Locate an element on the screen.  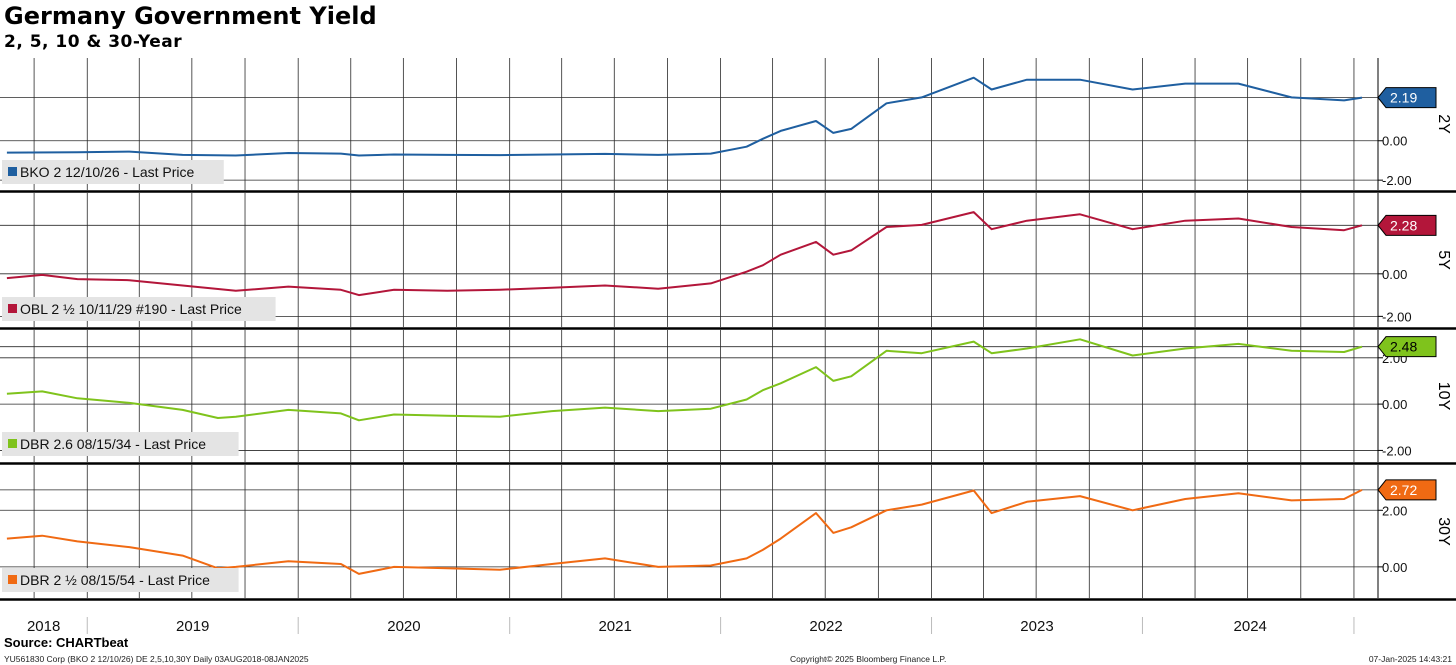
x-tick-label: 2019 is located at coordinates (192, 626).